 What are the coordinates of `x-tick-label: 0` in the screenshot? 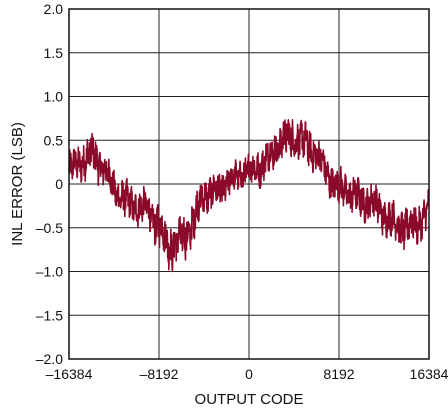 It's located at (249, 374).